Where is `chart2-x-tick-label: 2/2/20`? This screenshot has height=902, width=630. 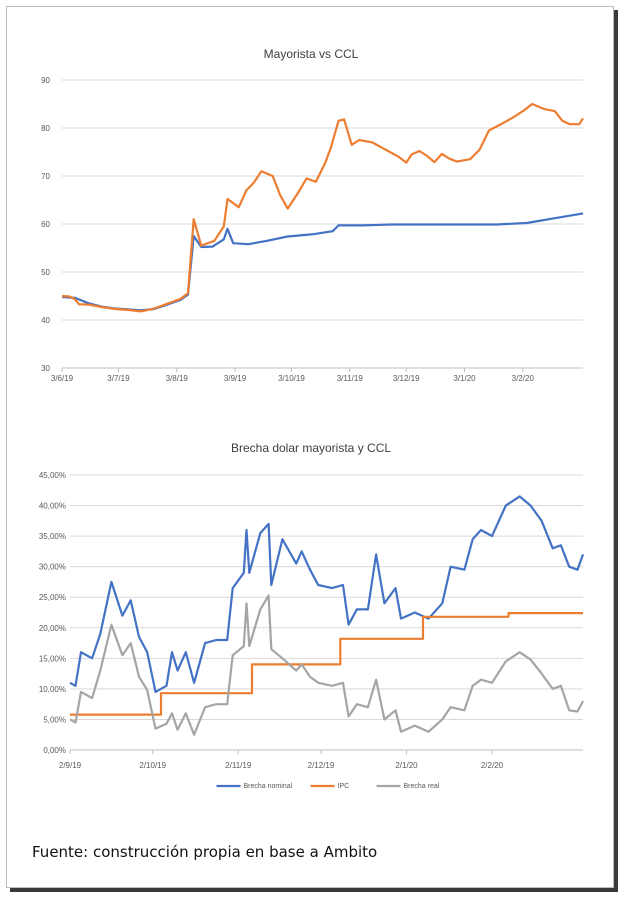
chart2-x-tick-label: 2/2/20 is located at coordinates (492, 765).